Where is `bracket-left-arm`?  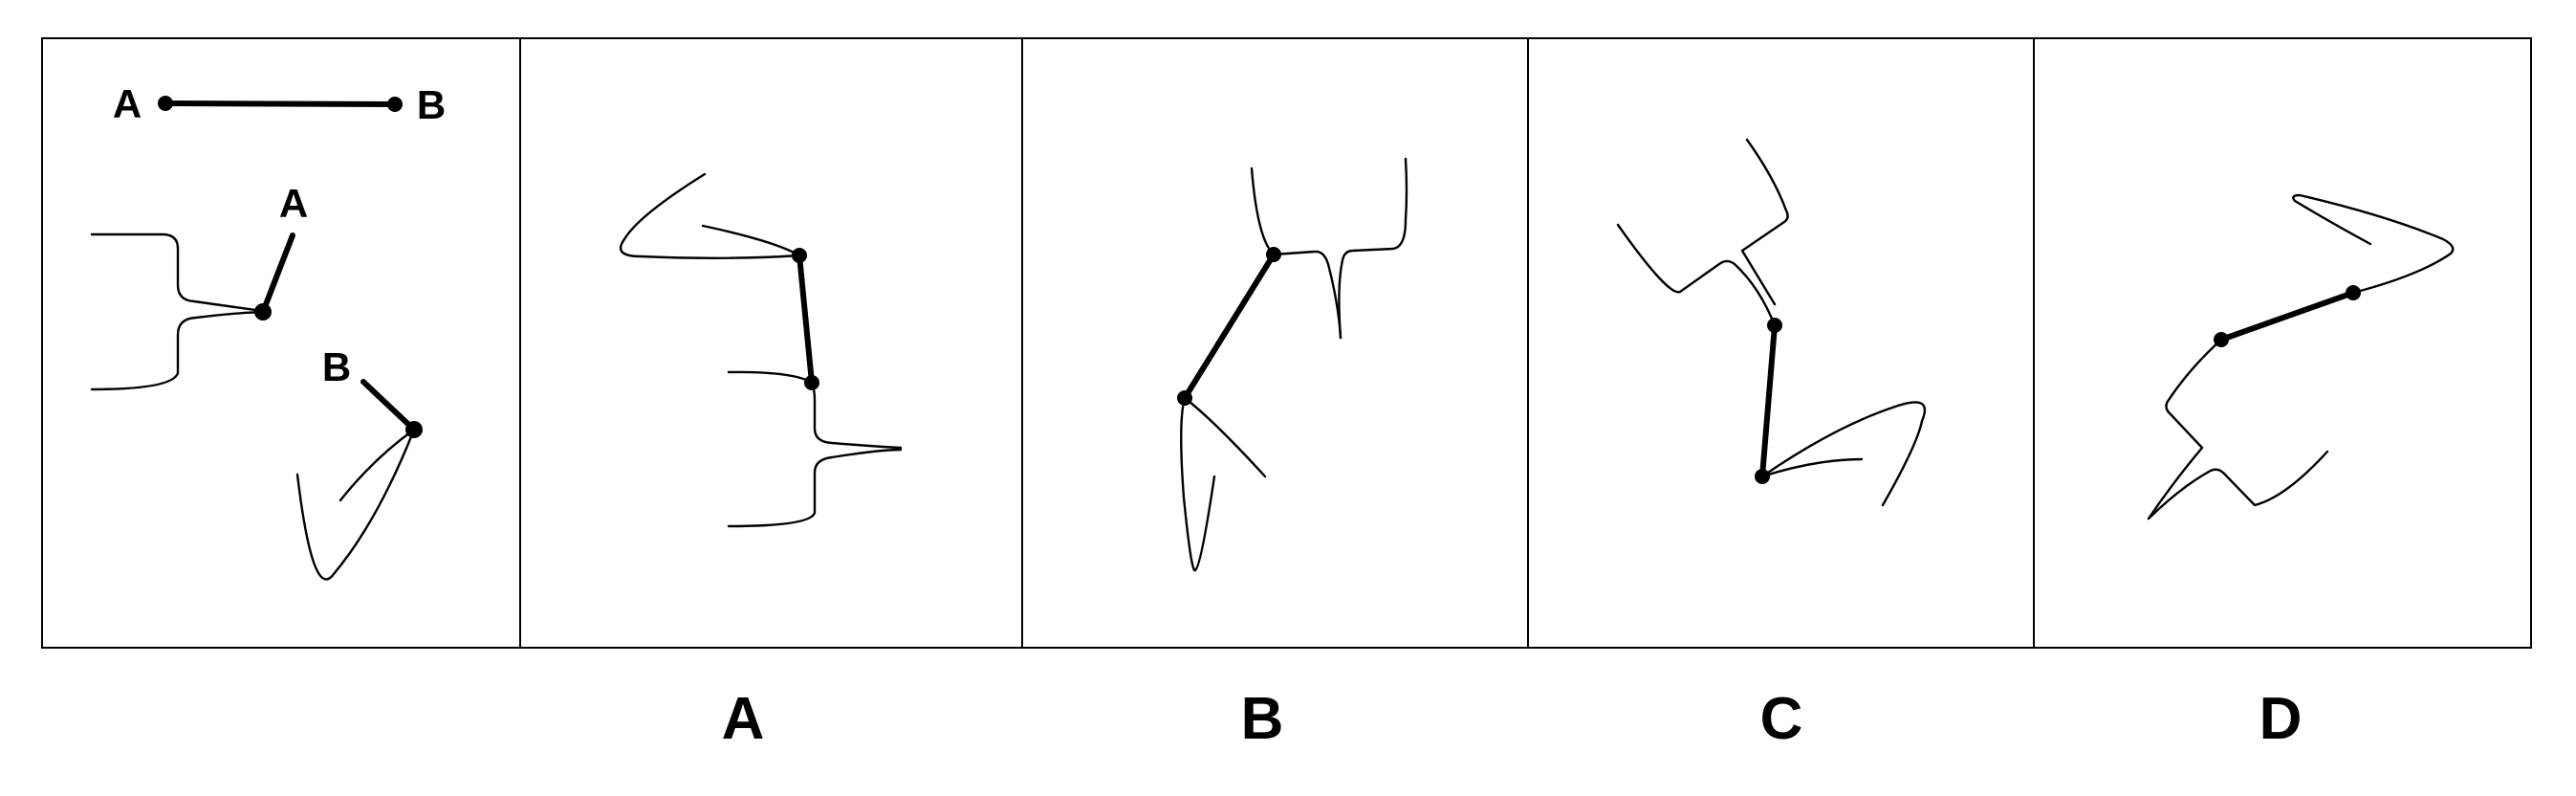
bracket-left-arm is located at coordinates (1263, 211).